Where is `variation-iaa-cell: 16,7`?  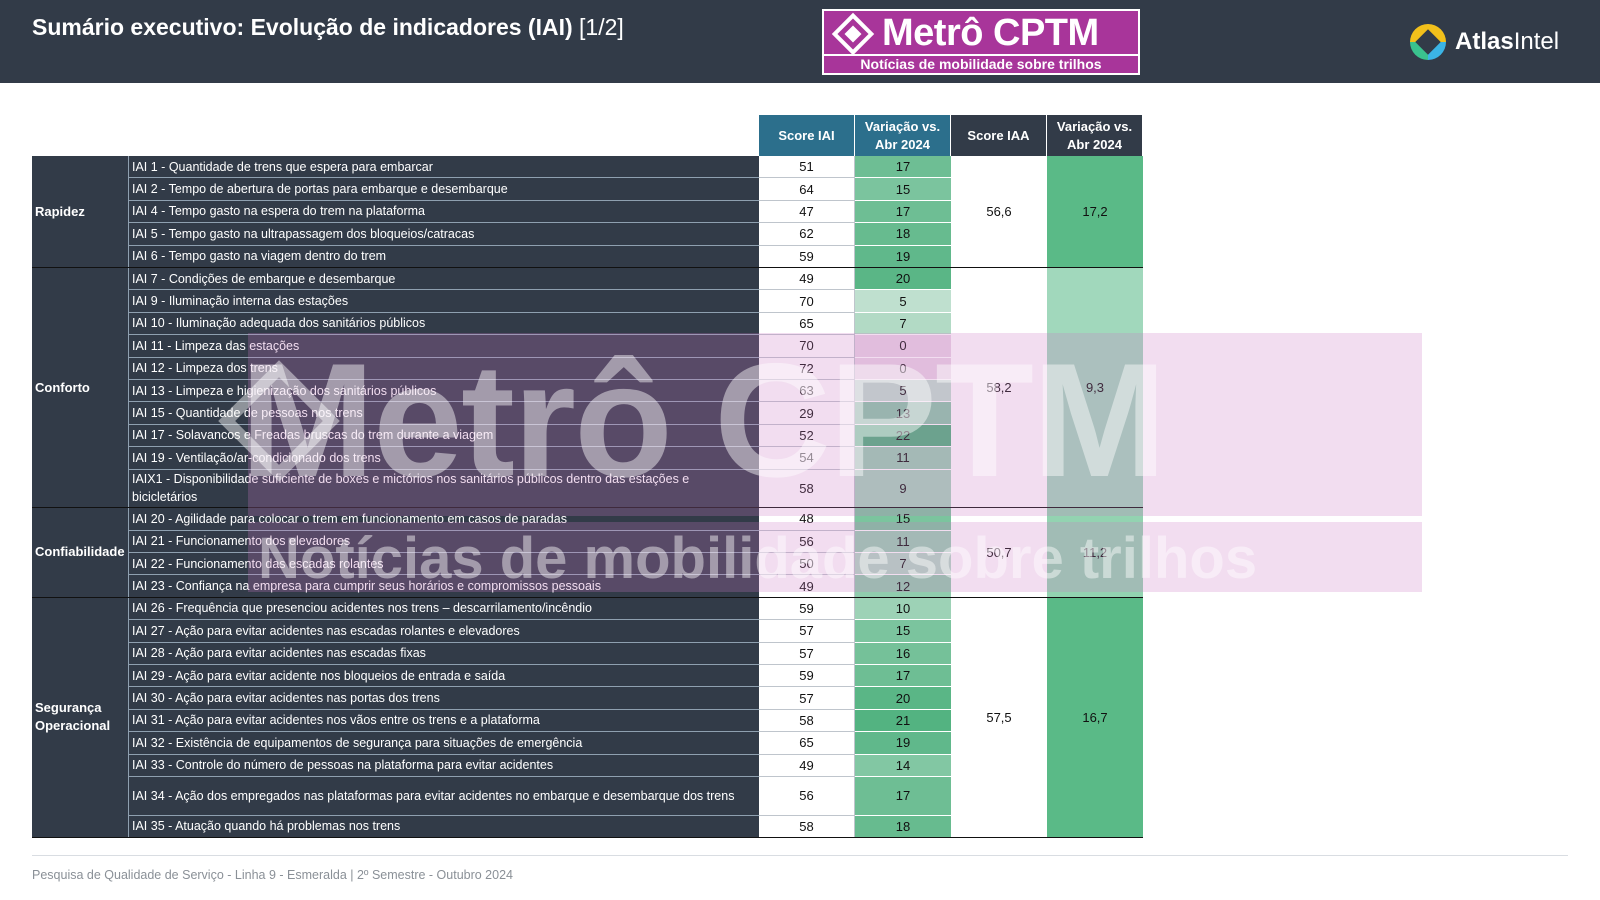 variation-iaa-cell: 16,7 is located at coordinates (1095, 717).